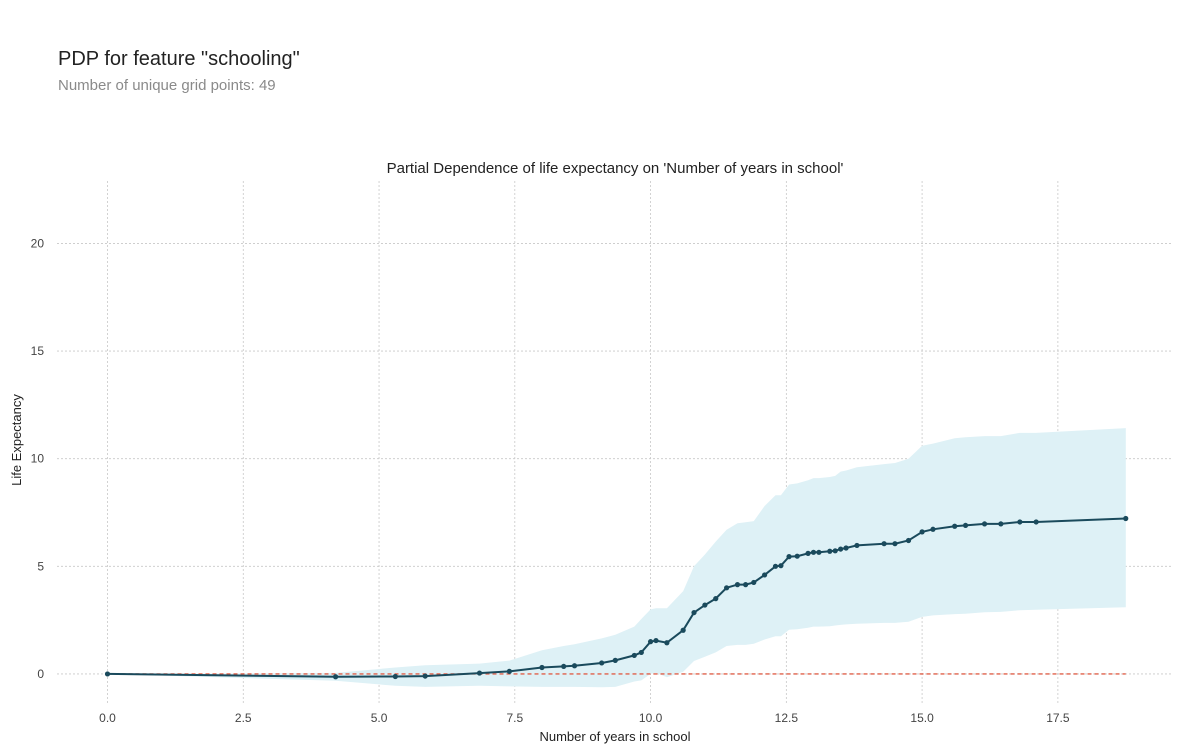 The image size is (1183, 753). I want to click on x-tick-label: 12.5, so click(787, 718).